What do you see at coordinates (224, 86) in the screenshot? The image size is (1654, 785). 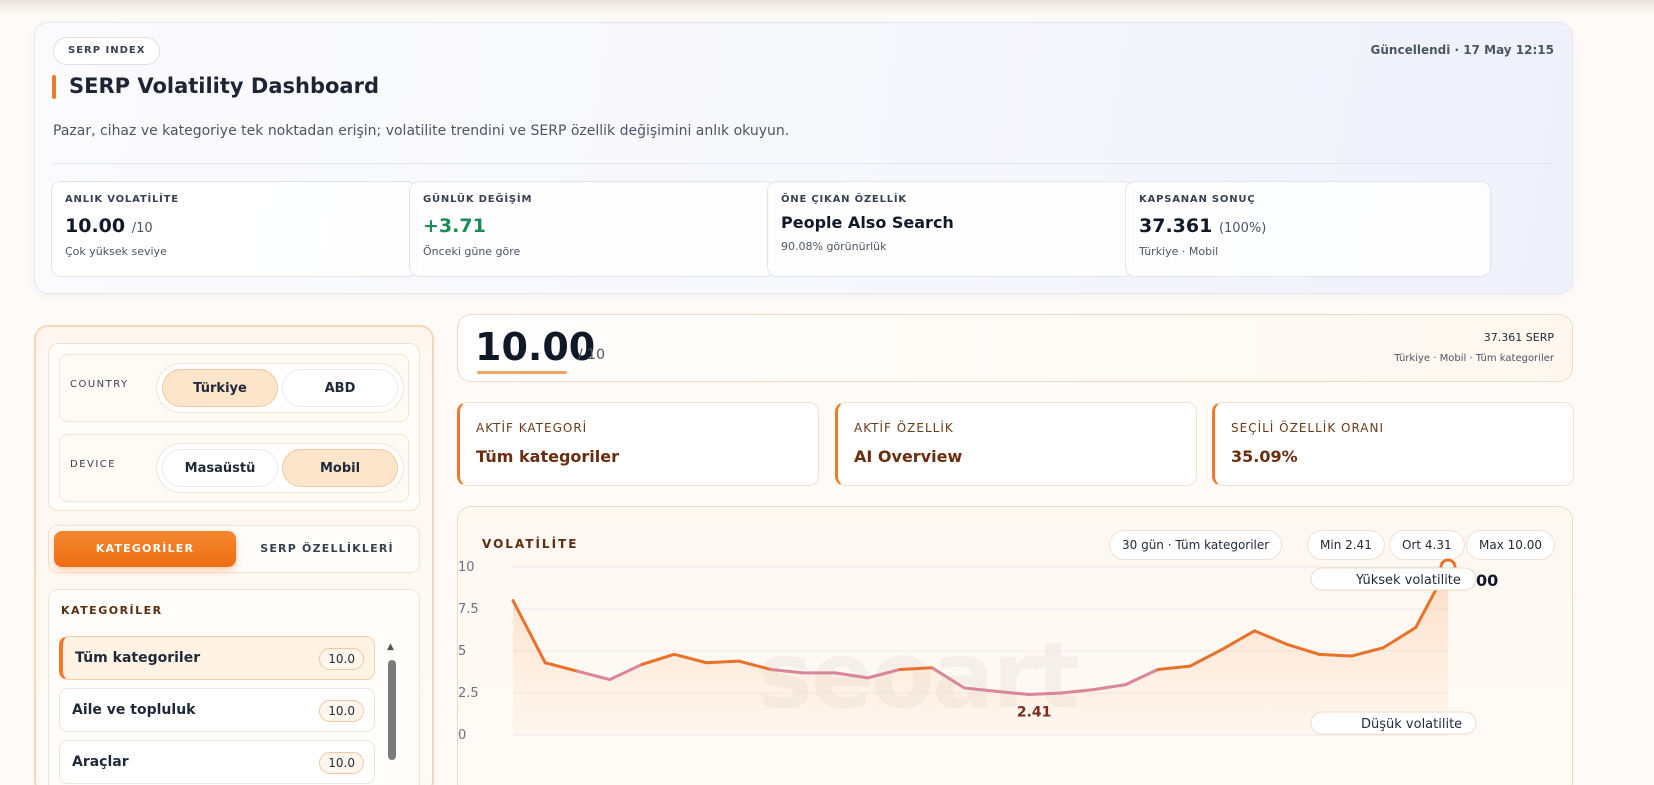 I see `page-title: SERP Volatility Dashboard` at bounding box center [224, 86].